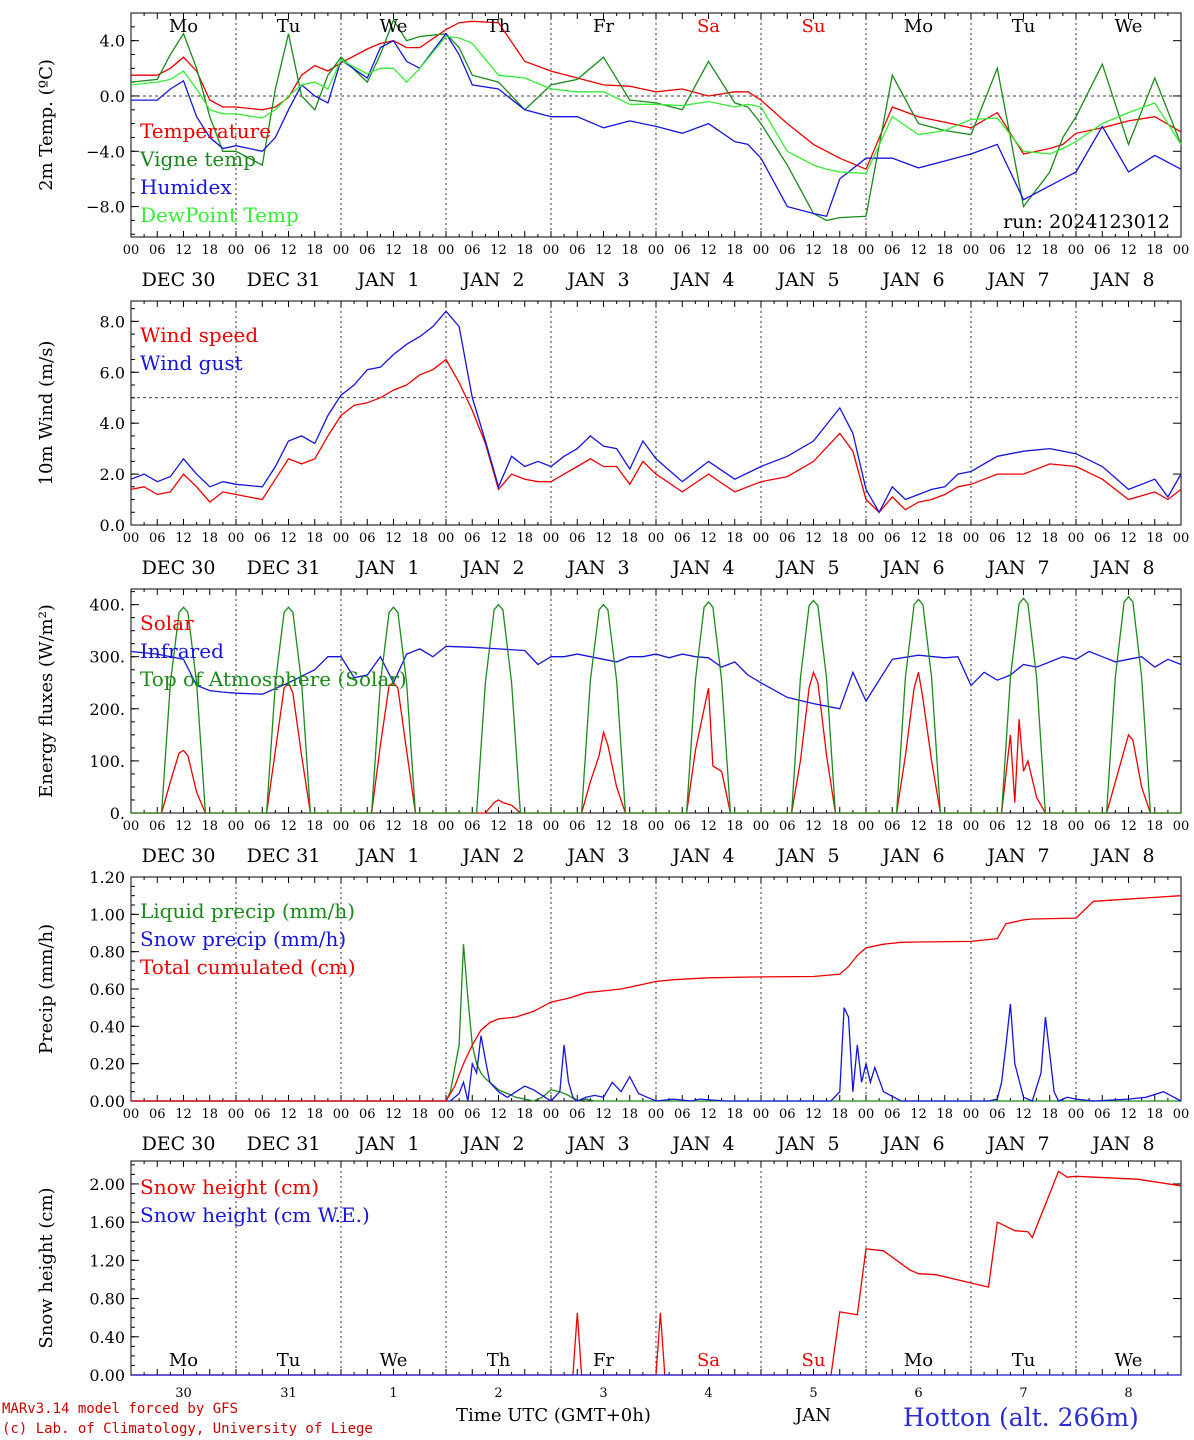  I want to click on y-tick-label: 0.00, so click(107, 1101).